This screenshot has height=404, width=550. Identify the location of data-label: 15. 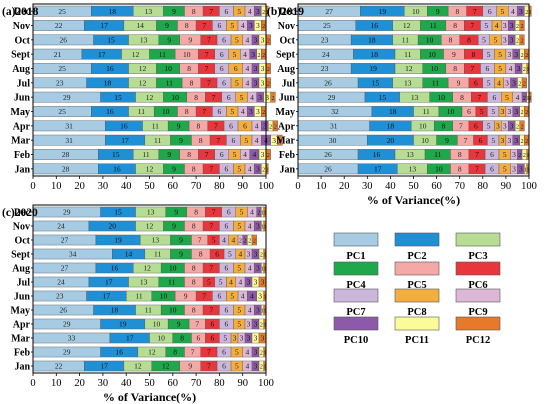
(376, 82).